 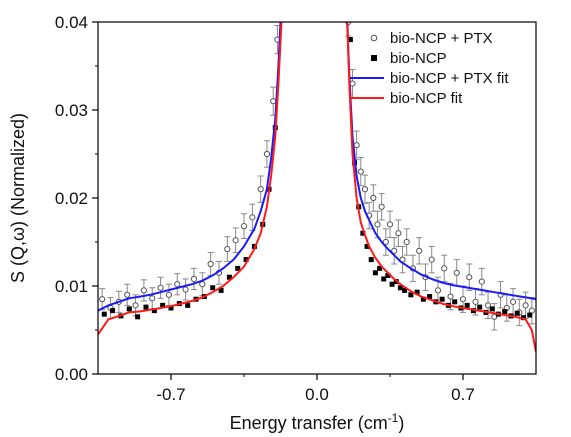 What do you see at coordinates (463, 394) in the screenshot?
I see `x-tick-label: 0.7` at bounding box center [463, 394].